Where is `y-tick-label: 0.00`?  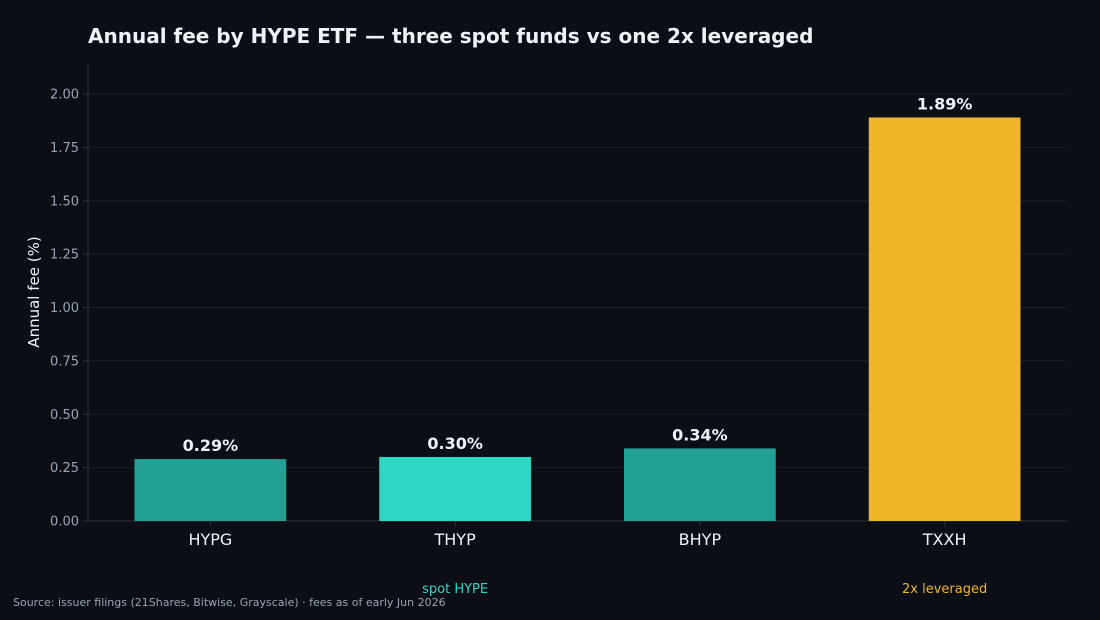 y-tick-label: 0.00 is located at coordinates (64, 522).